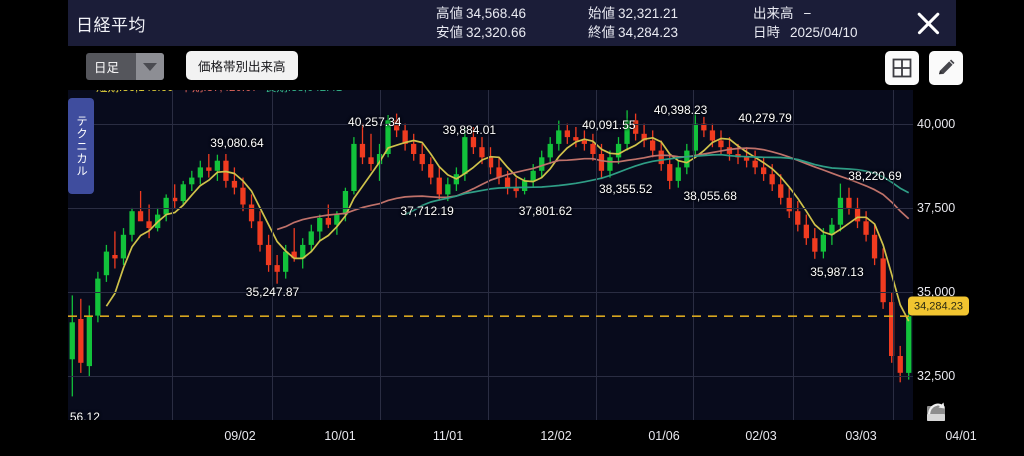 The image size is (1024, 456). I want to click on x-tick-label: 09/02, so click(240, 436).